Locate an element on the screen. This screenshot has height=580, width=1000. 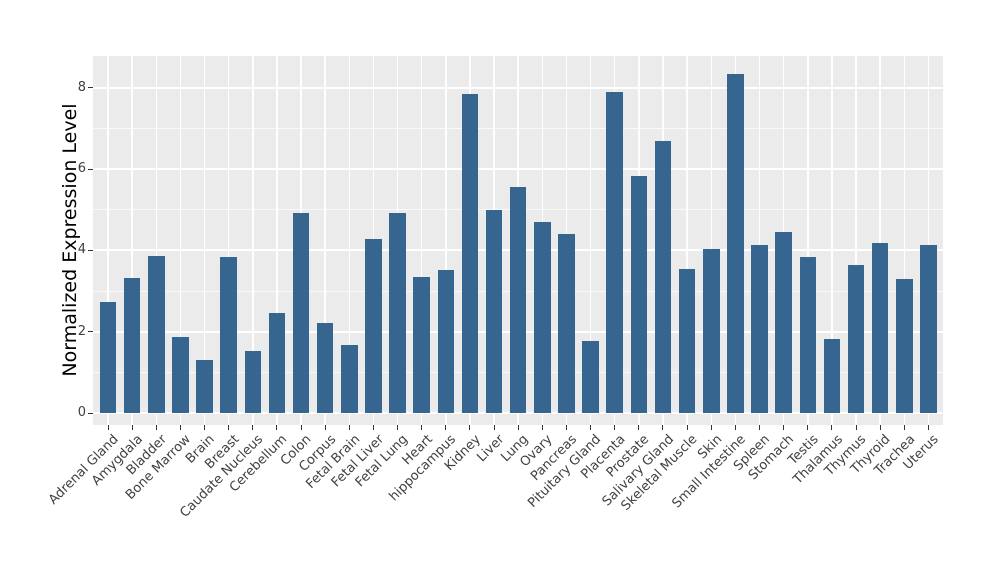
x-tick-bladder is located at coordinates (156, 427).